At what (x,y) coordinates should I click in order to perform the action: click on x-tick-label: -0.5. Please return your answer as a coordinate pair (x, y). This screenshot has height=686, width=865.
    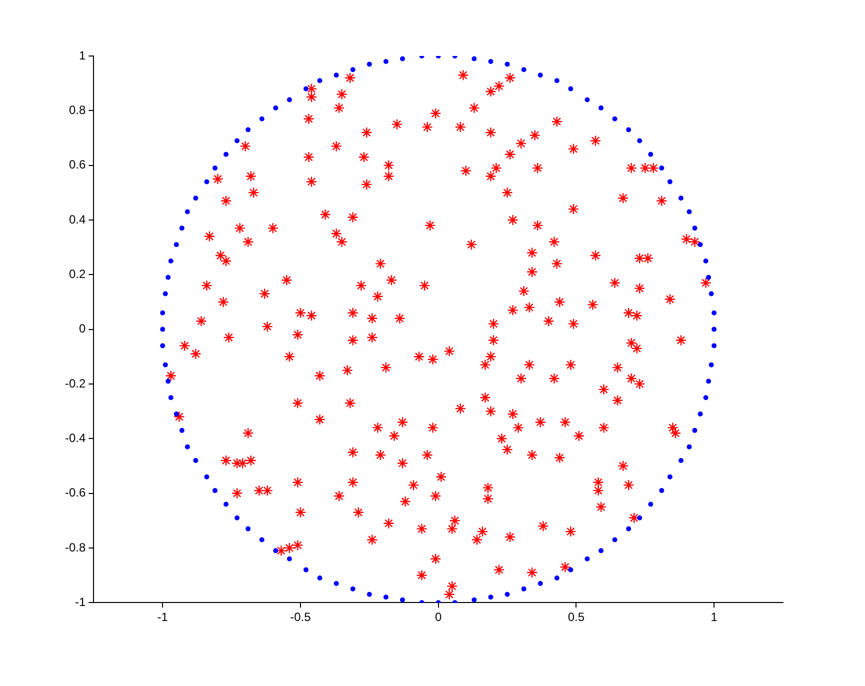
    Looking at the image, I should click on (301, 617).